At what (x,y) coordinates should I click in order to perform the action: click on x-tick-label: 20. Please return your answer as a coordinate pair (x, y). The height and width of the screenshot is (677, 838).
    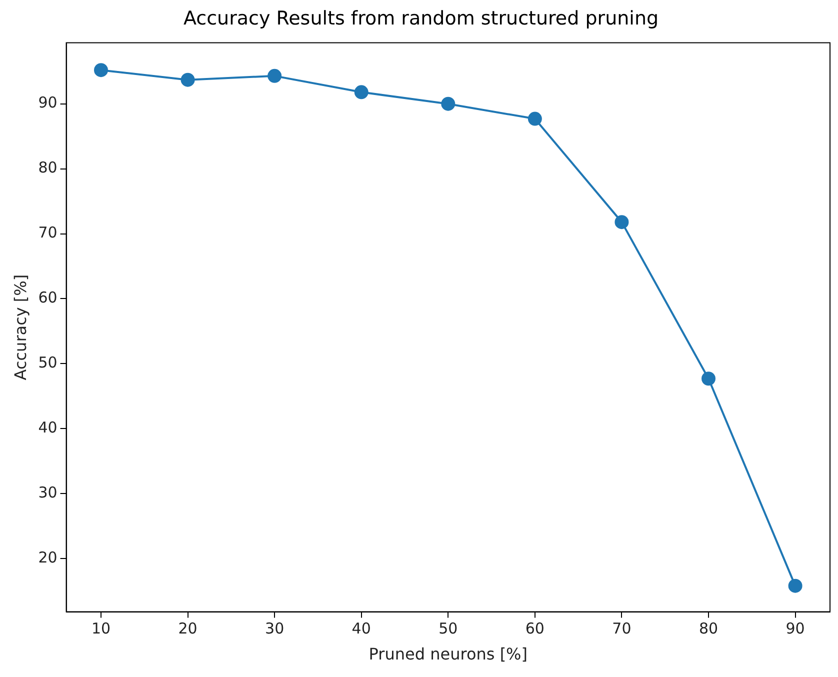
    Looking at the image, I should click on (188, 629).